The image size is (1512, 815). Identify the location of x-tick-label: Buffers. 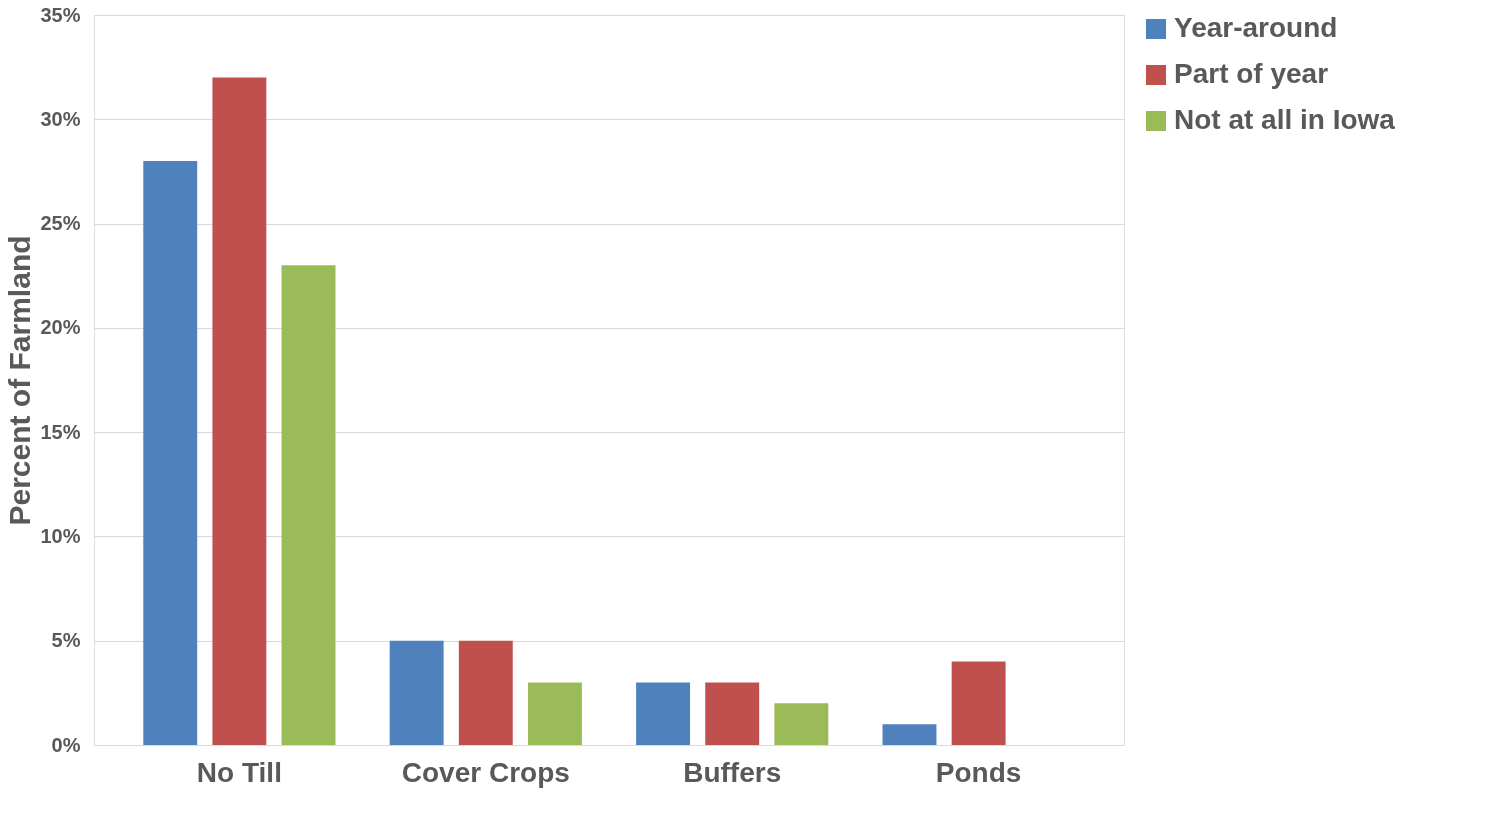
(732, 772).